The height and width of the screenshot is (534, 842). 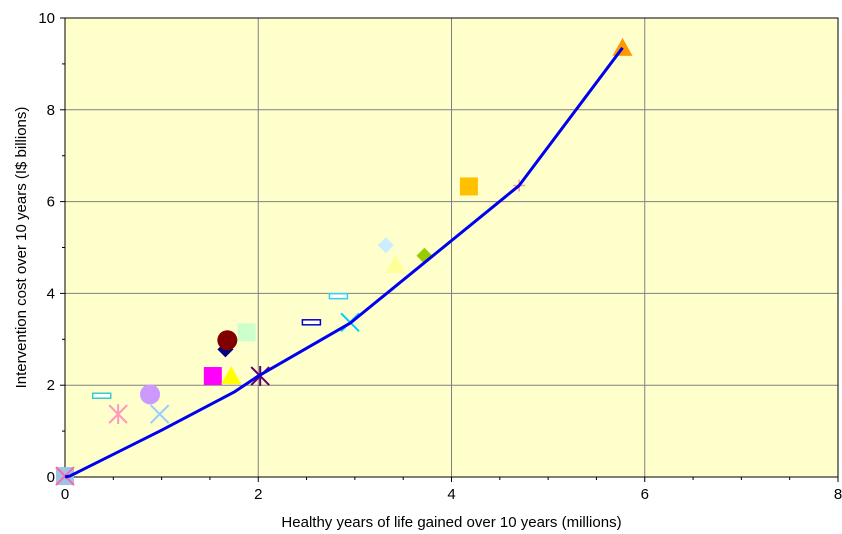 What do you see at coordinates (51, 202) in the screenshot?
I see `y-tick-label-3: 6` at bounding box center [51, 202].